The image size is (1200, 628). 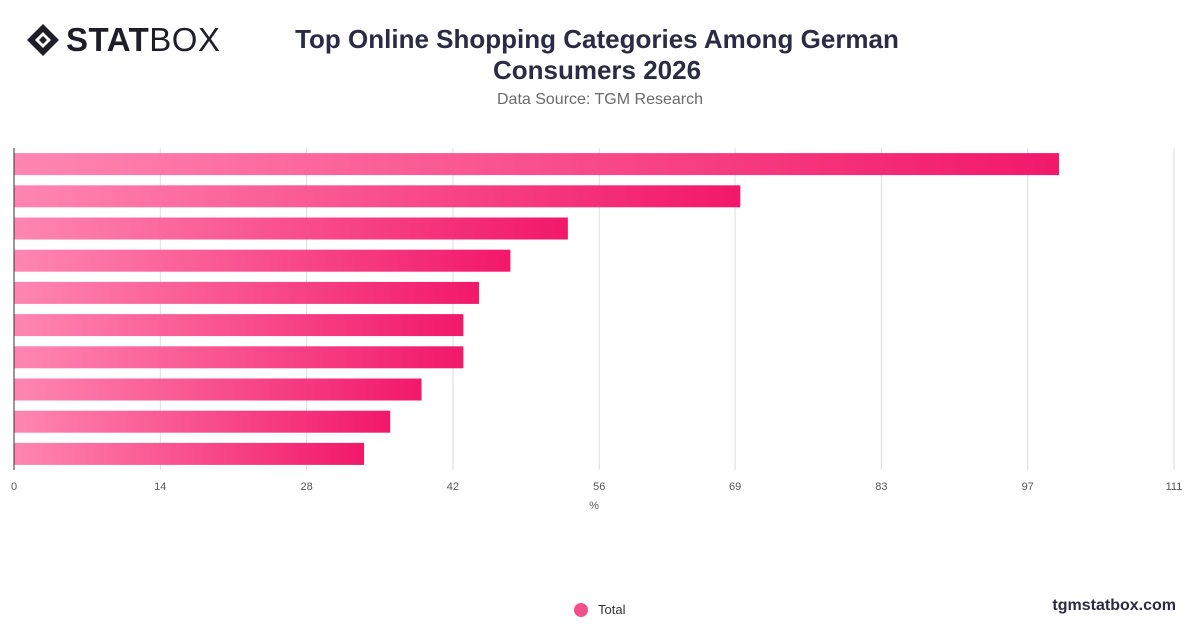 I want to click on x-tick-label: 111, so click(x=1174, y=487).